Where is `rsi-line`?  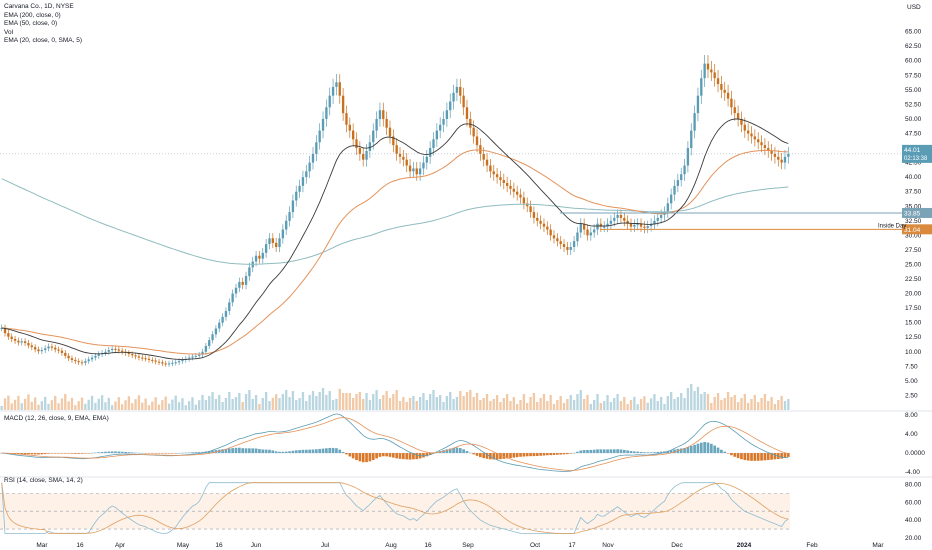
rsi-line is located at coordinates (395, 508).